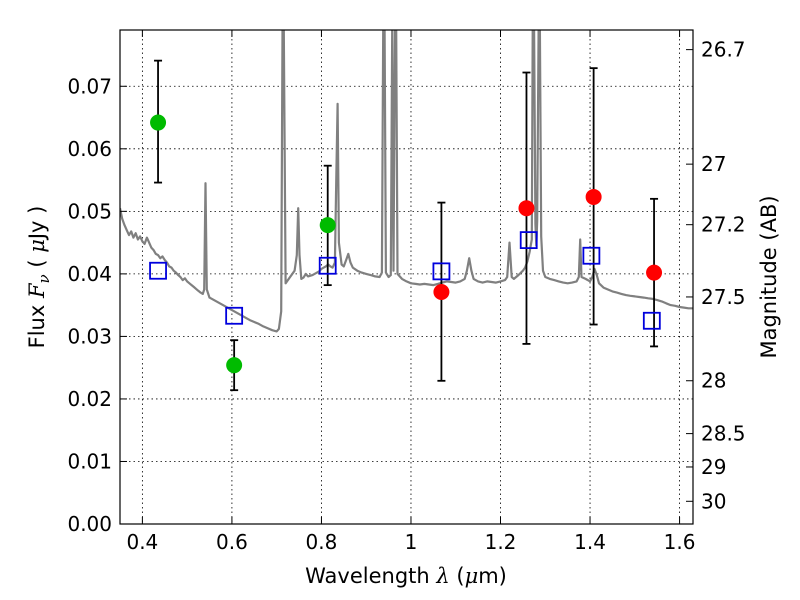  What do you see at coordinates (769, 276) in the screenshot?
I see `y2-axis-label: Magnitude (AB)` at bounding box center [769, 276].